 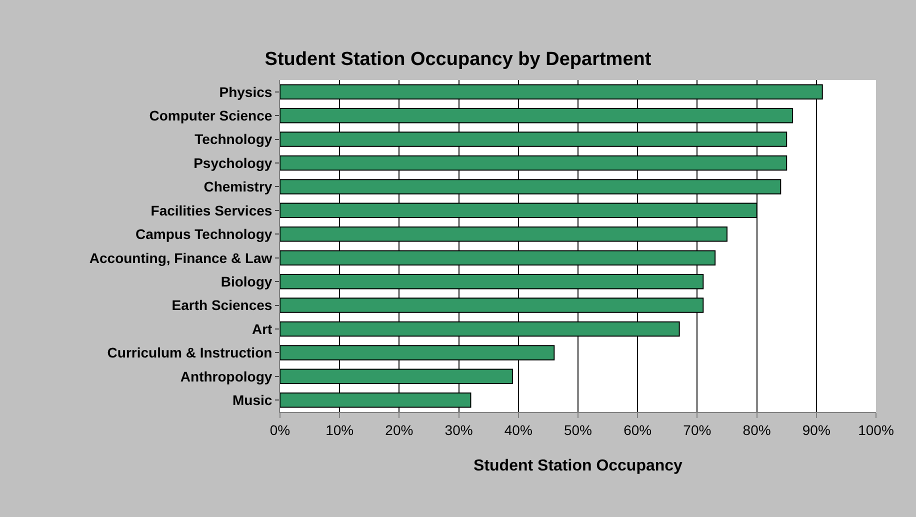 I want to click on x-tick-label: 50%, so click(x=578, y=430).